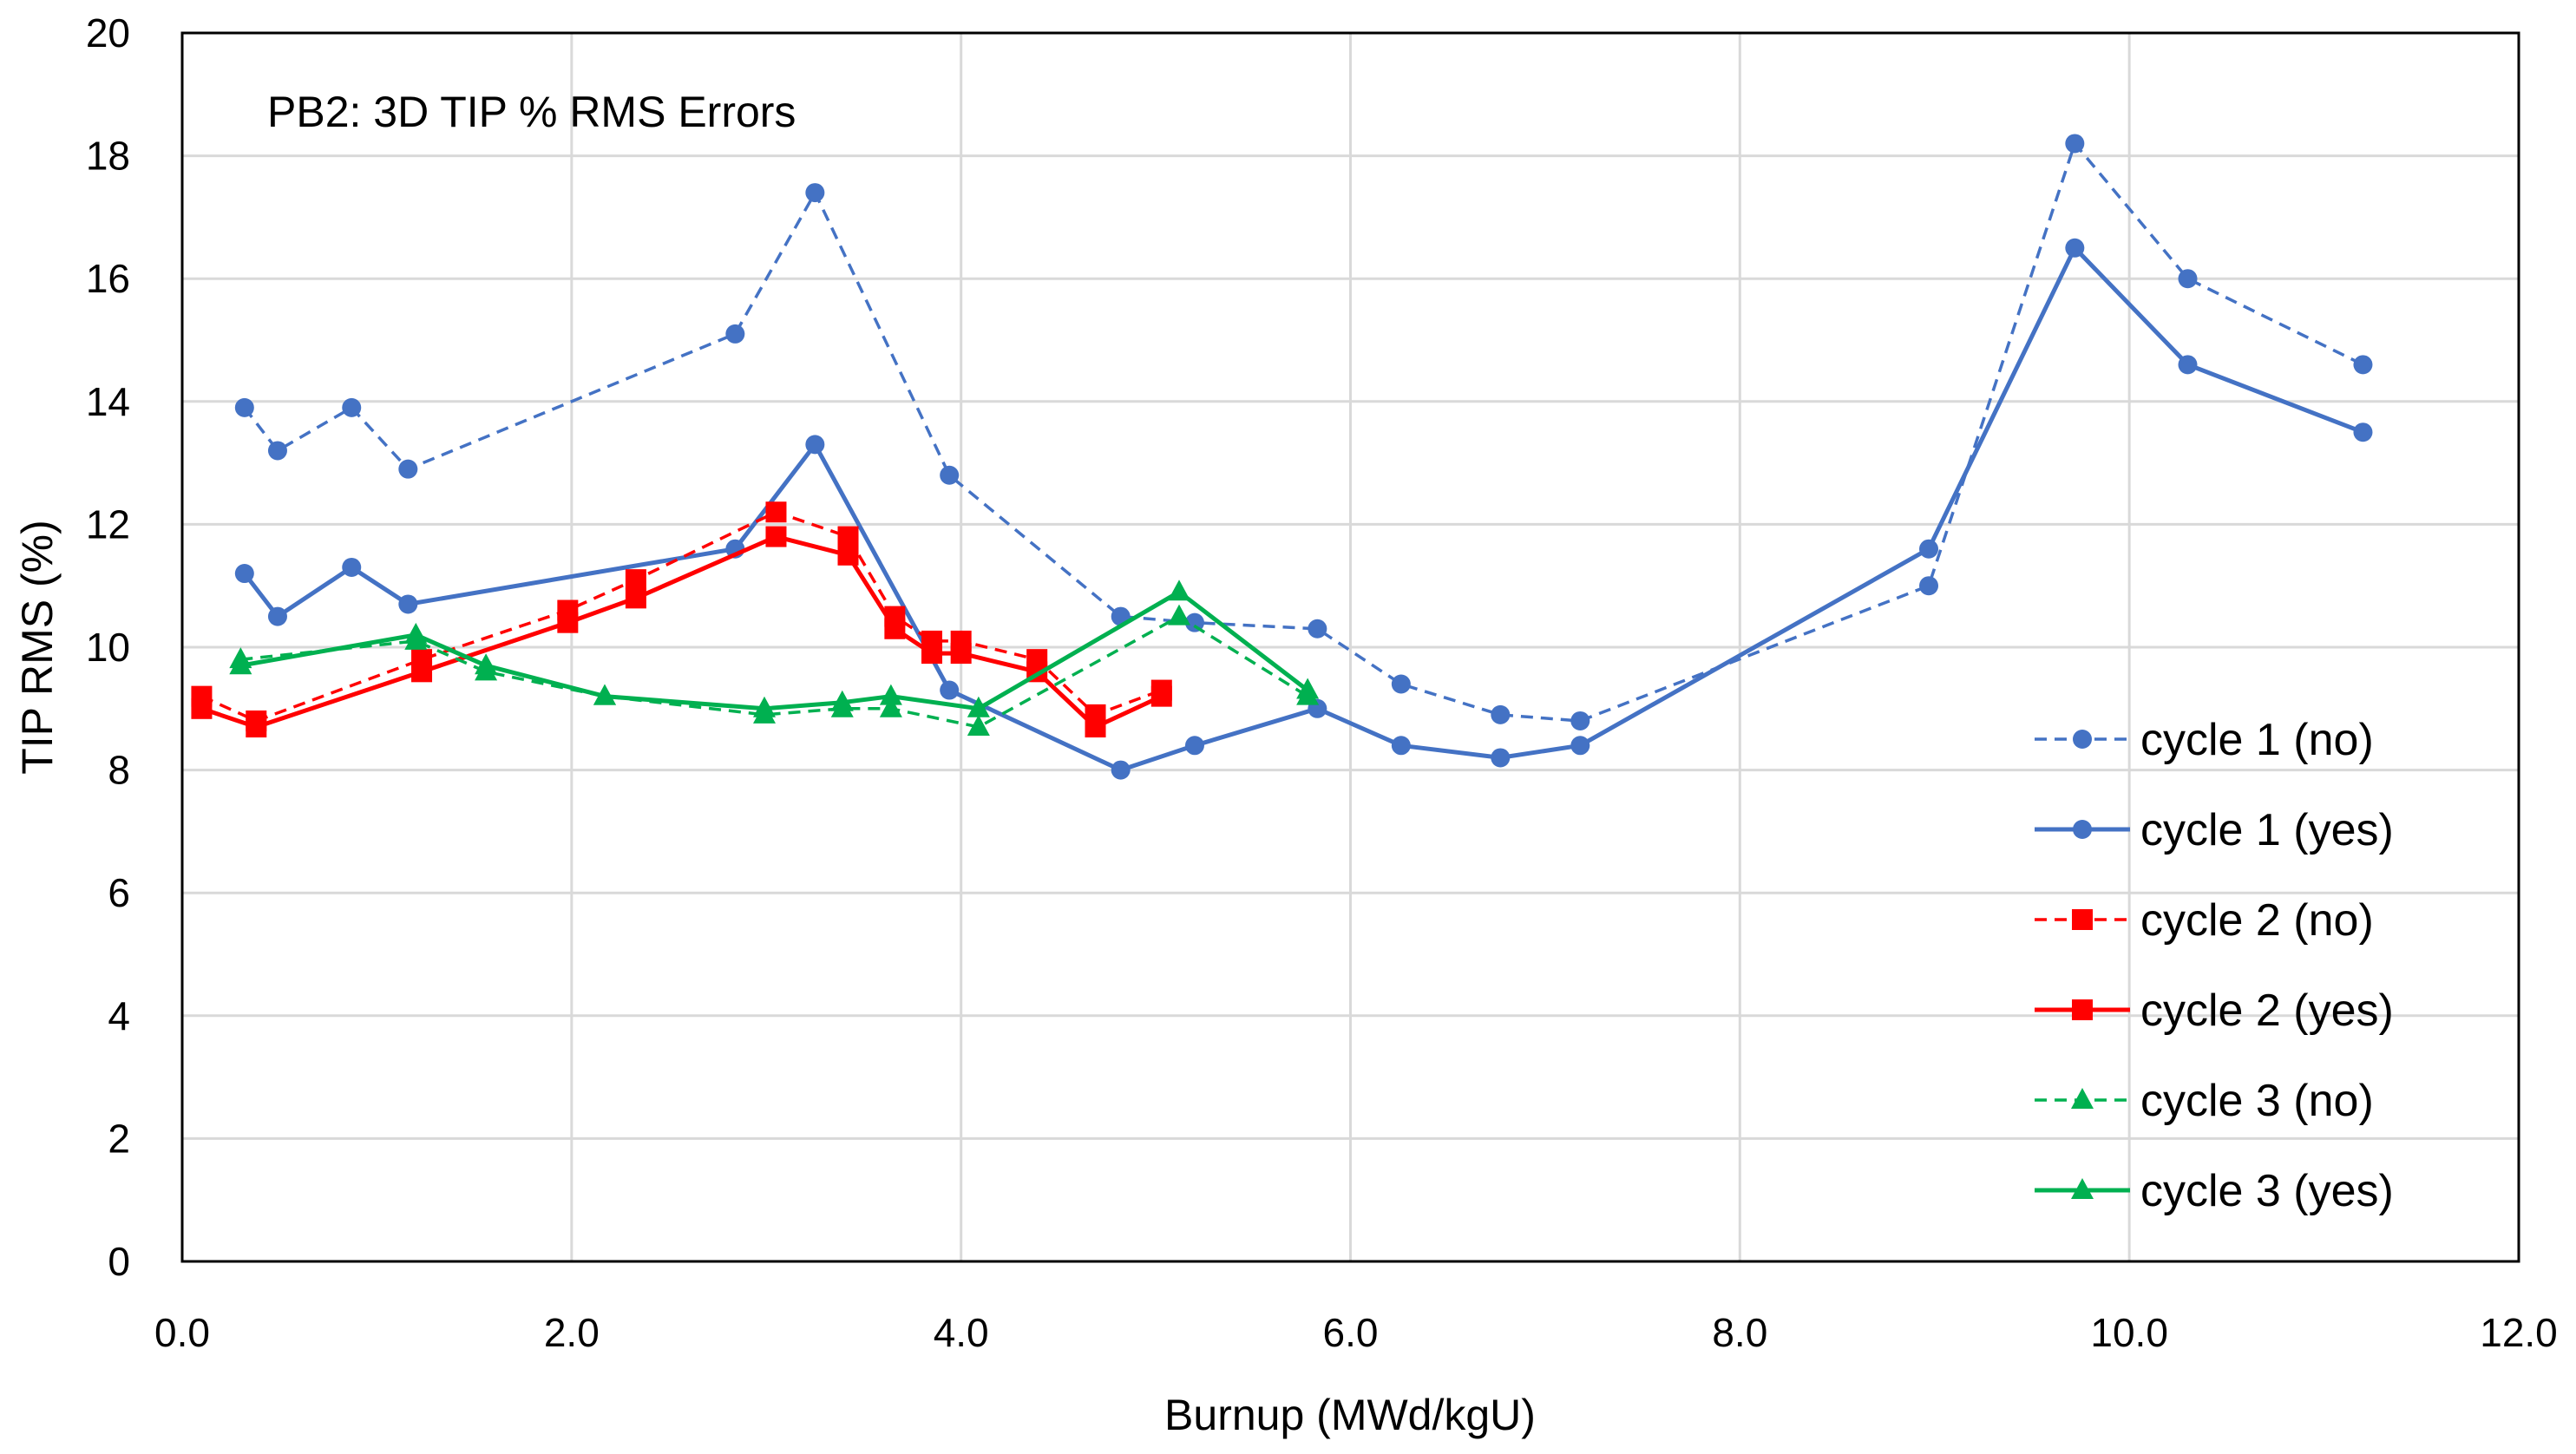 This screenshot has width=2576, height=1454. Describe the element at coordinates (2257, 920) in the screenshot. I see `legend-label: cycle 2 (no)` at that location.